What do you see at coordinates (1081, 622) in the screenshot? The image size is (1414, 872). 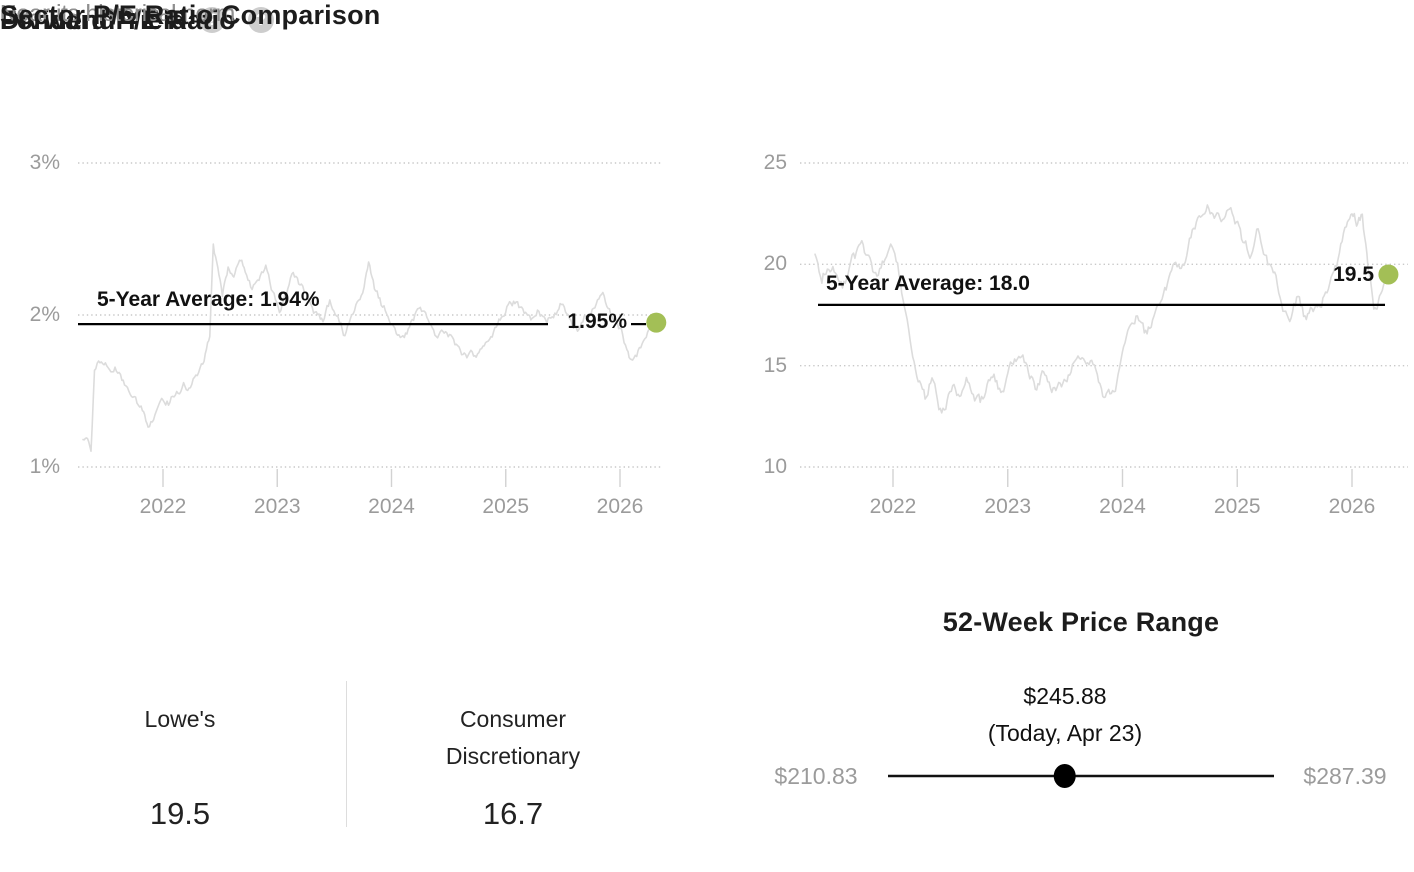 I see `price-range-title: 52-Week Price Range` at bounding box center [1081, 622].